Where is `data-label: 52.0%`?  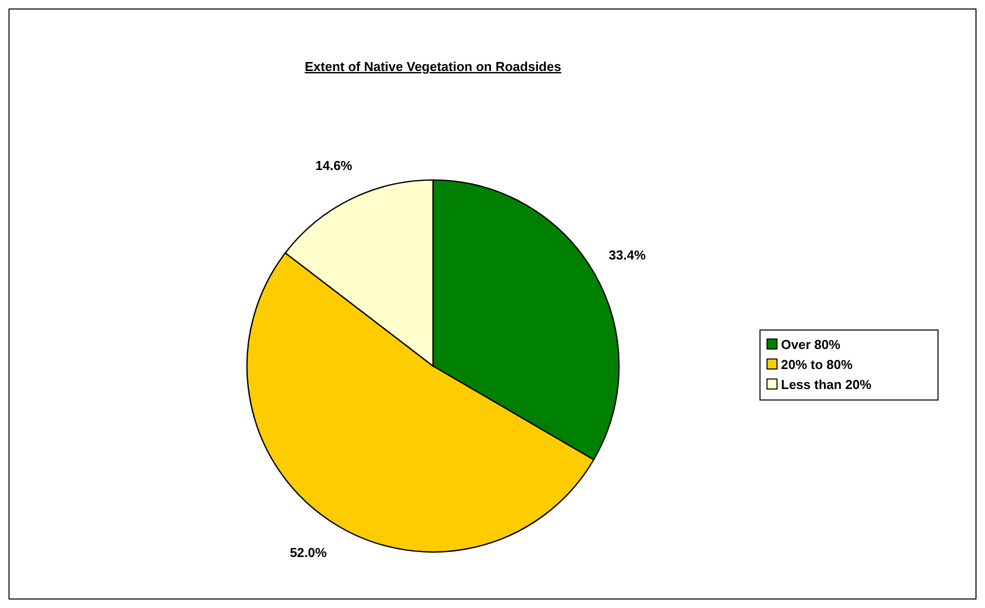
data-label: 52.0% is located at coordinates (309, 552).